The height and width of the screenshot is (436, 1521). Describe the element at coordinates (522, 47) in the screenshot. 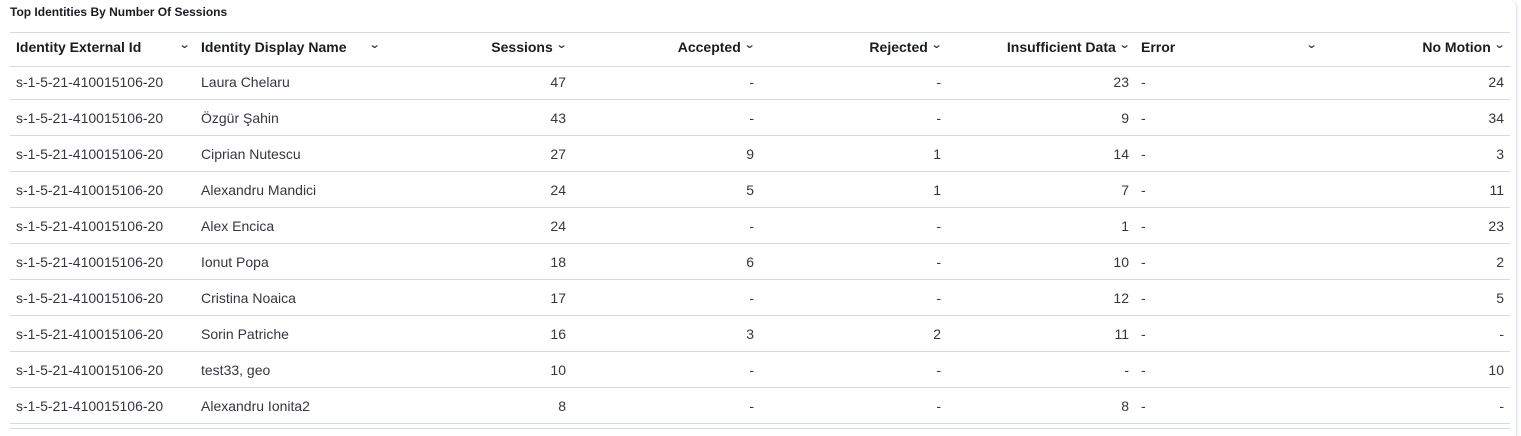

I see `column-header-label: Sessions` at that location.